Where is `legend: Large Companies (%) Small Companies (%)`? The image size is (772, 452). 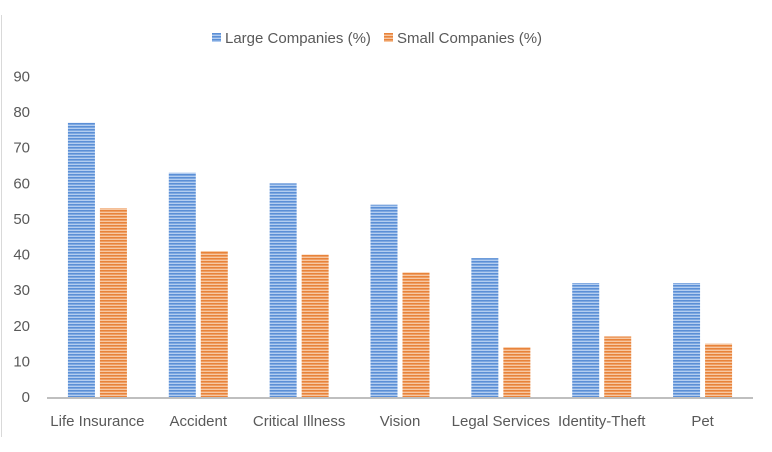 legend: Large Companies (%) Small Companies (%) is located at coordinates (377, 38).